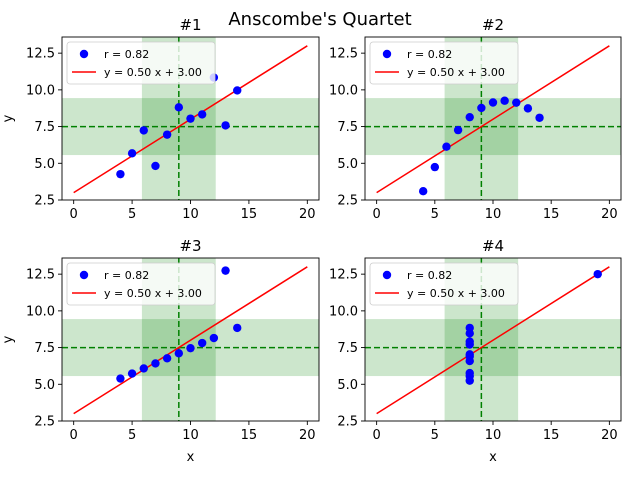 The width and height of the screenshot is (640, 480). Describe the element at coordinates (493, 246) in the screenshot. I see `panel-title: #4` at that location.